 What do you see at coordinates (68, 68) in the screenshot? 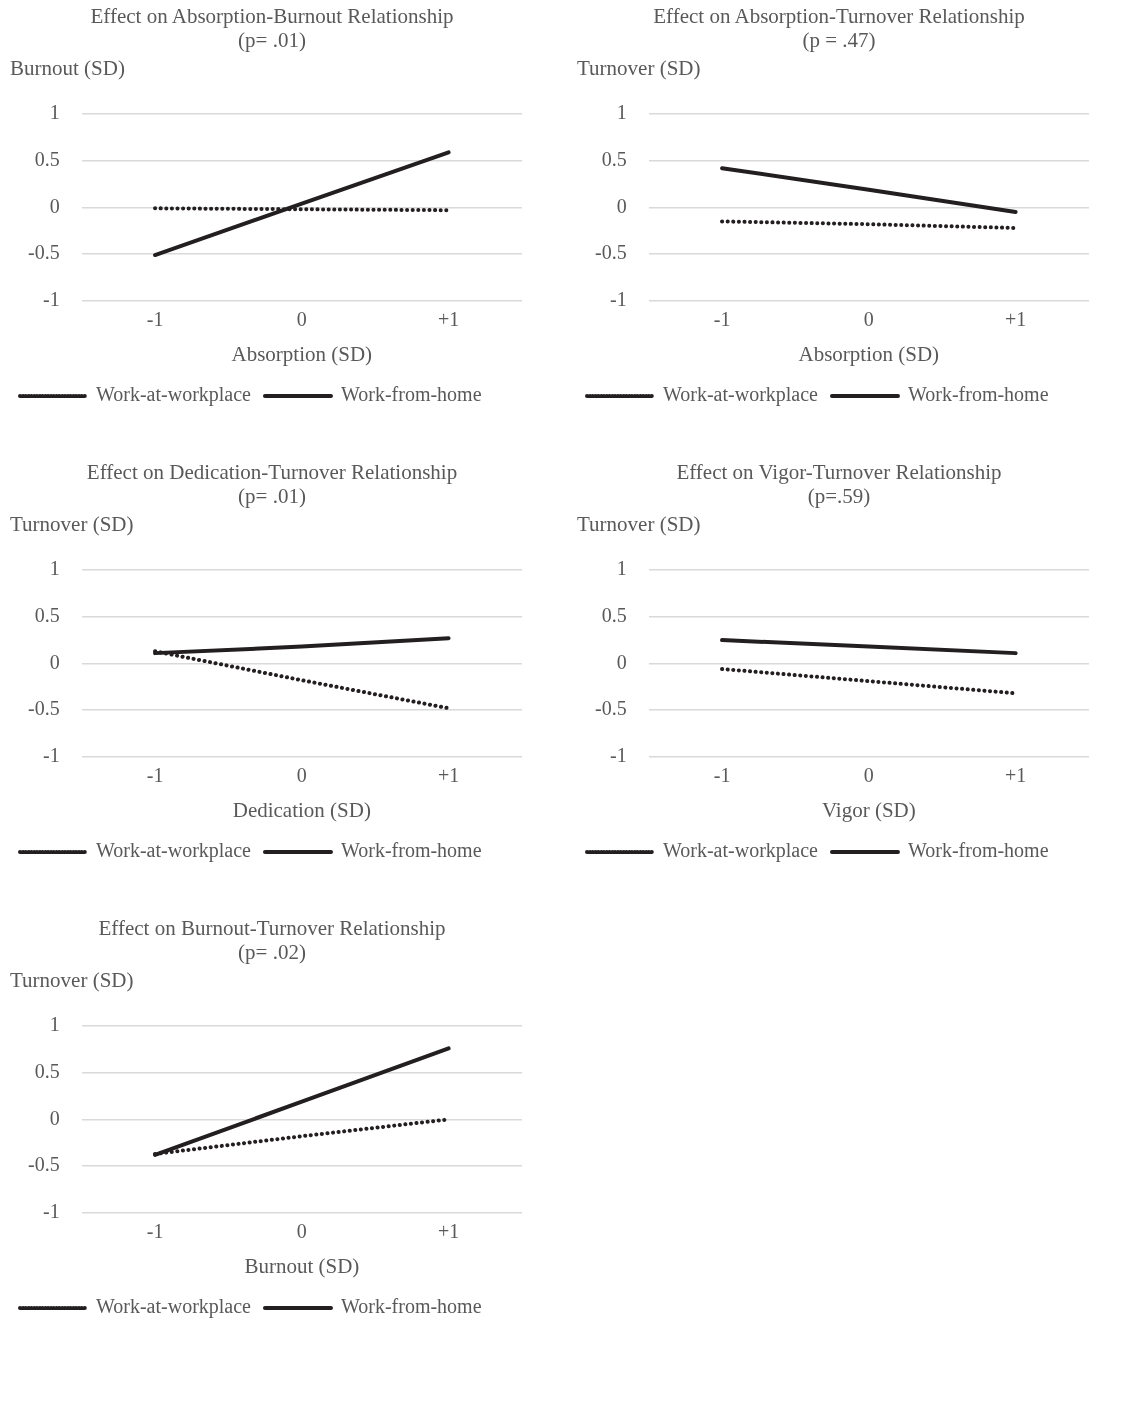
I see `y-axis-title: Burnout (SD)` at bounding box center [68, 68].